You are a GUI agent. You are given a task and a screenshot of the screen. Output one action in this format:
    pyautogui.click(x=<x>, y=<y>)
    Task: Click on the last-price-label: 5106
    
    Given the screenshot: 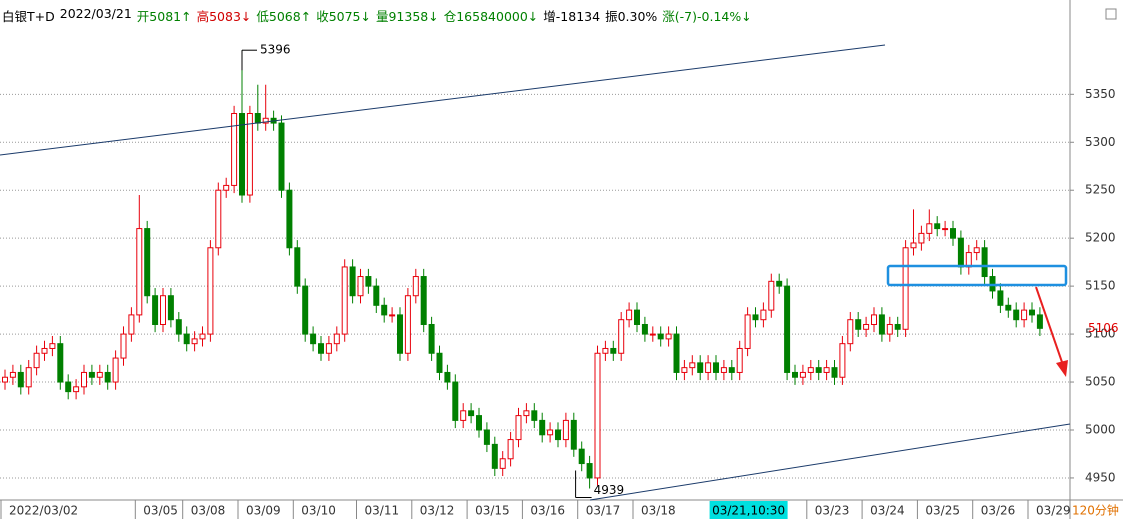 What is the action you would take?
    pyautogui.click(x=1103, y=328)
    